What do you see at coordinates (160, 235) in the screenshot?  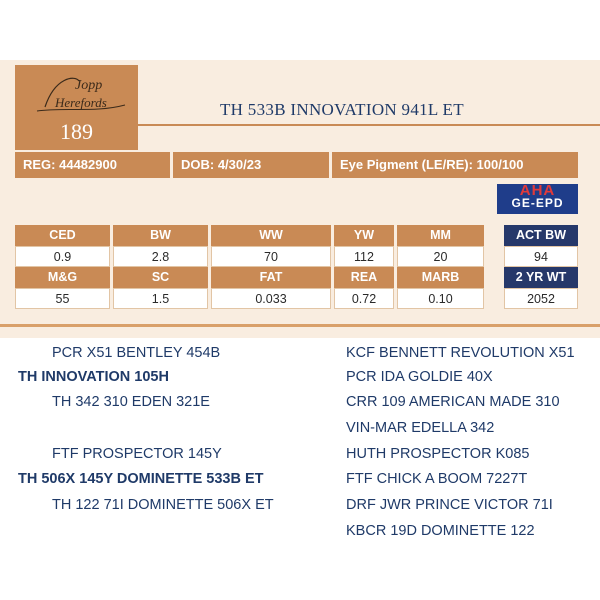 I see `epd-header-bw: BW` at bounding box center [160, 235].